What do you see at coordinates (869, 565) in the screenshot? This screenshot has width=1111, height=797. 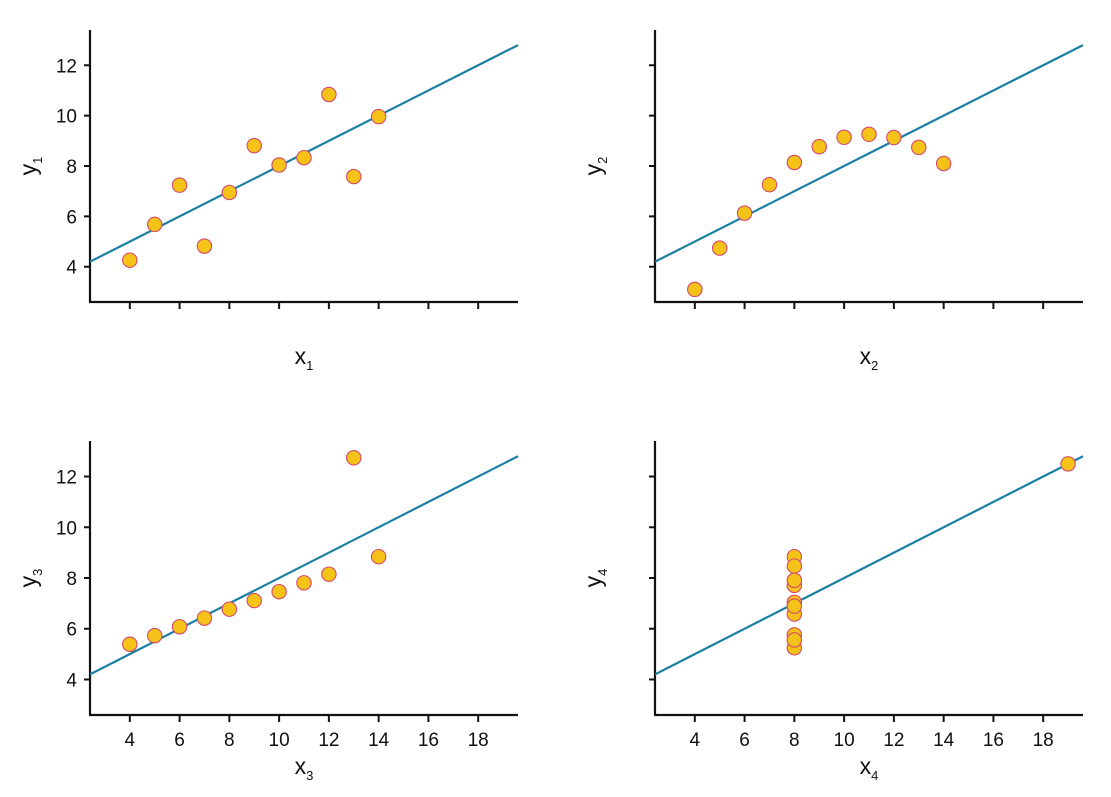 I see `panel-4-fit-line` at bounding box center [869, 565].